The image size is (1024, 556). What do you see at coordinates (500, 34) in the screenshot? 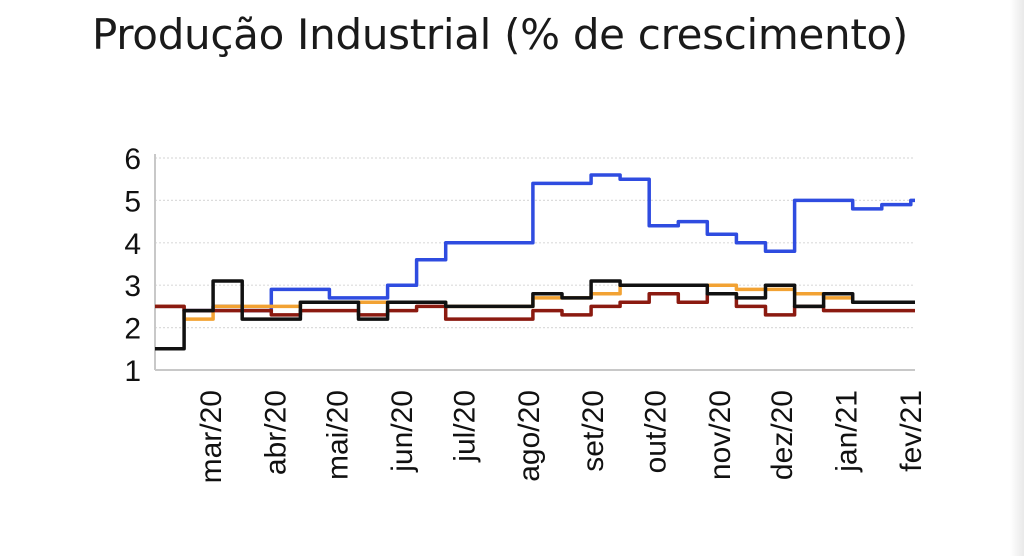
I see `chart-title: Produção Industrial (% de crescimento)` at bounding box center [500, 34].